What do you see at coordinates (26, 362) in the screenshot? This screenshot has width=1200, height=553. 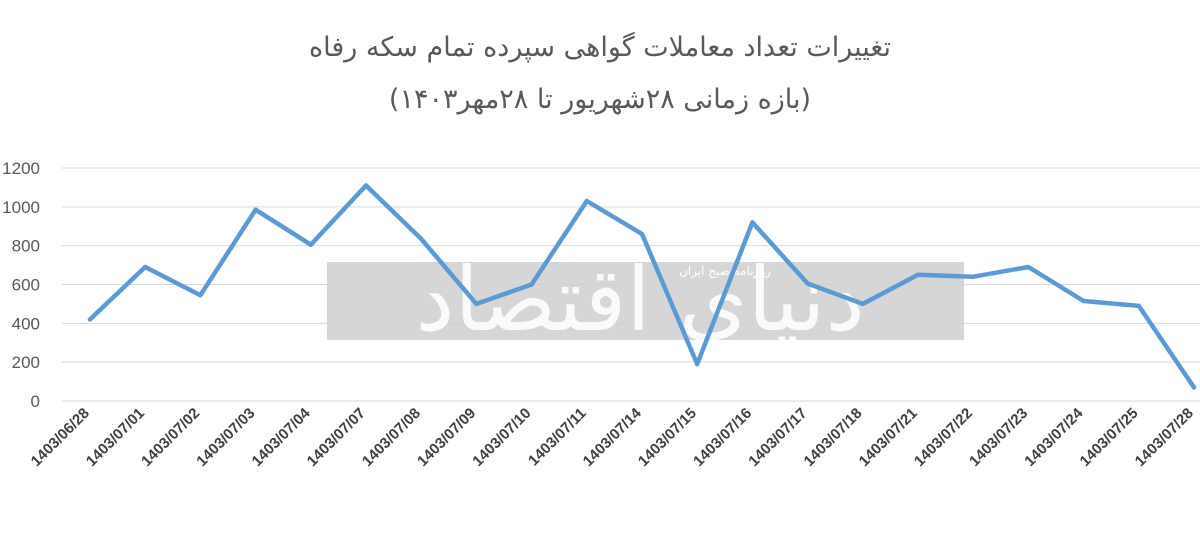 I see `y-tick-label: 200` at bounding box center [26, 362].